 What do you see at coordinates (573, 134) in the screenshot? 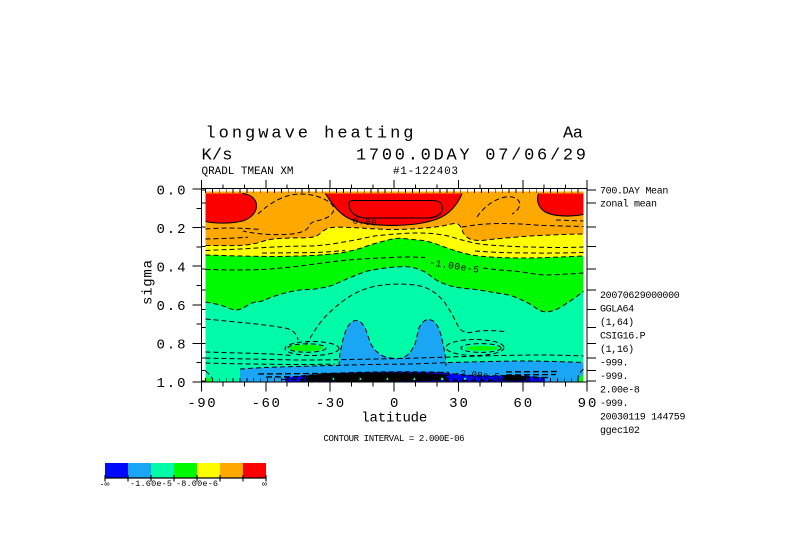
I see `svg-text: Aa` at bounding box center [573, 134].